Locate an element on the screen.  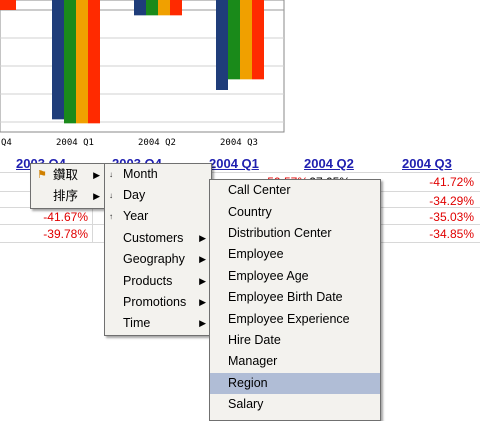
header-divider is located at coordinates (240, 172).